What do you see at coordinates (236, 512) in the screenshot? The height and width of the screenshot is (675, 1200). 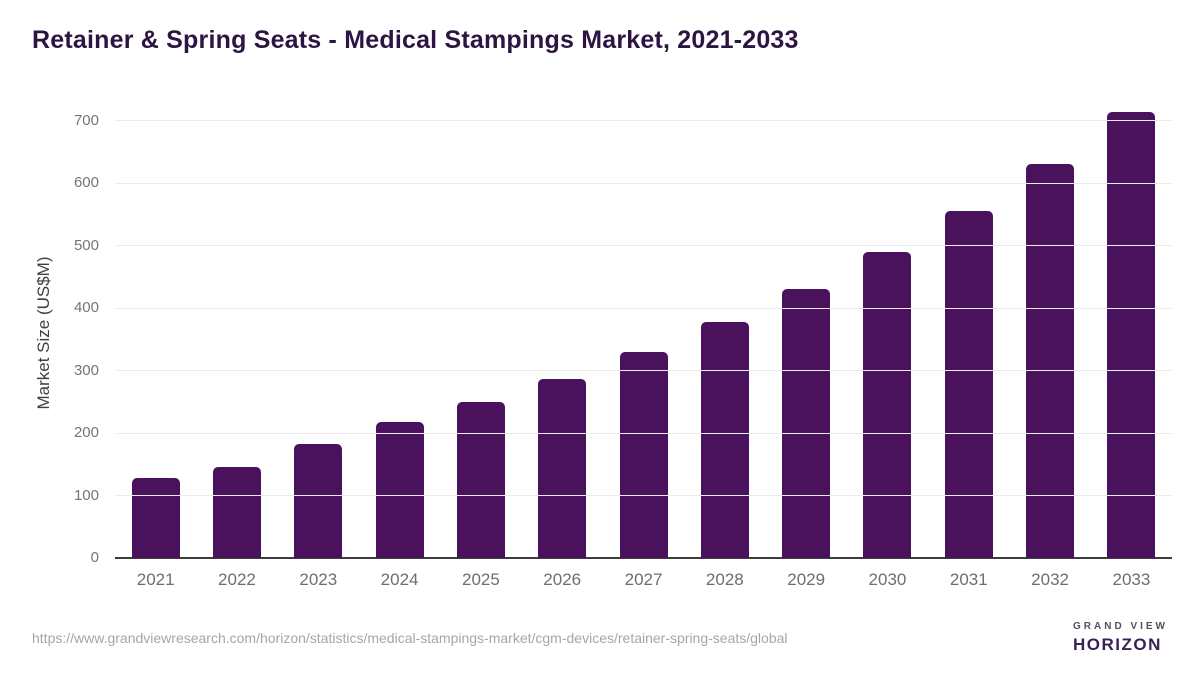 I see `bar-2022` at bounding box center [236, 512].